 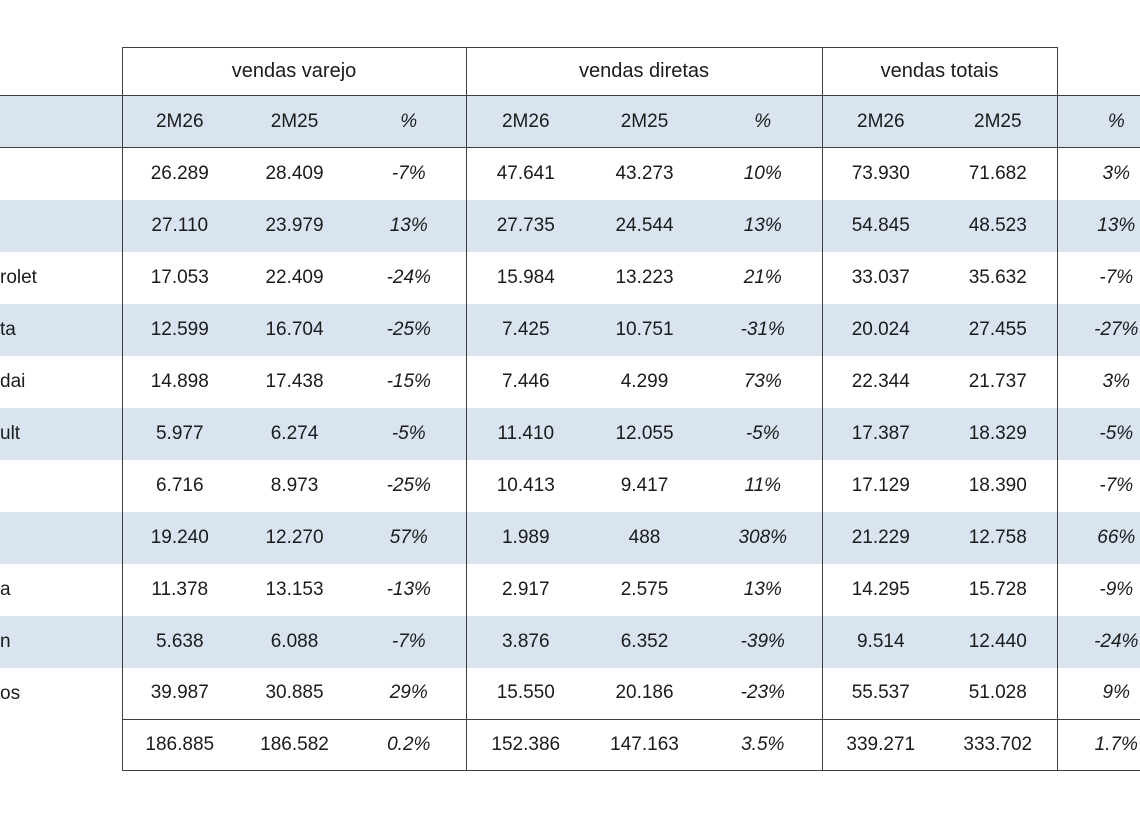 I want to click on value-cell: 6.352, so click(x=644, y=641).